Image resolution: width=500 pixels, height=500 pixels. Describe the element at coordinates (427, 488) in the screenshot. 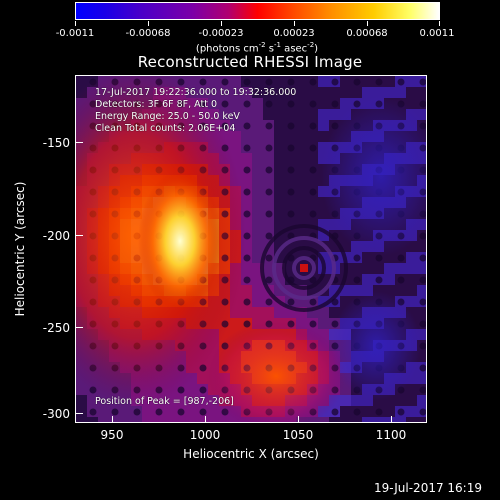

I see `generation-timestamp: 19-Jul-2017 16:19` at that location.